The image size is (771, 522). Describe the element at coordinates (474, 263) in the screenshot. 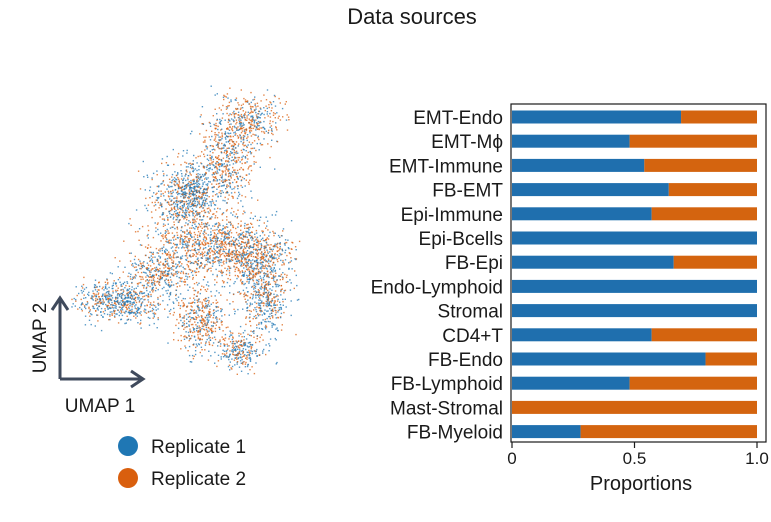

I see `category-label: FB-Epi` at that location.